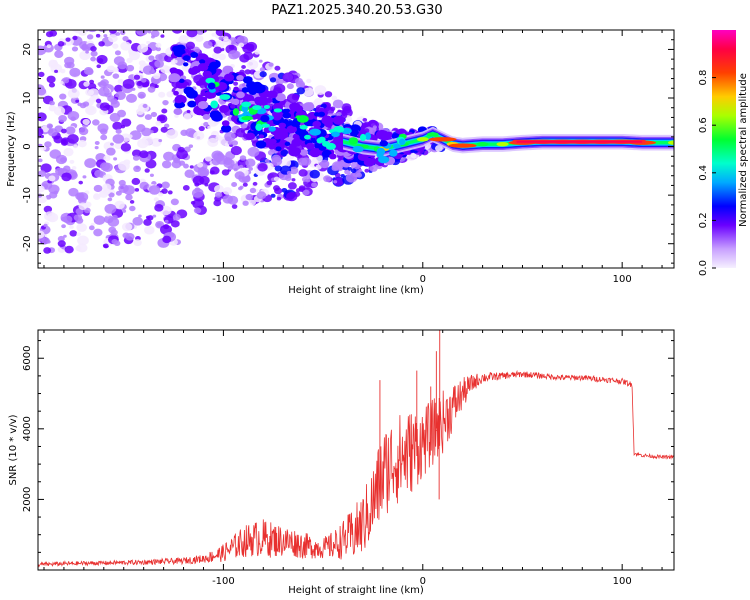  Describe the element at coordinates (724, 149) in the screenshot. I see `colorbar-gradient` at that location.